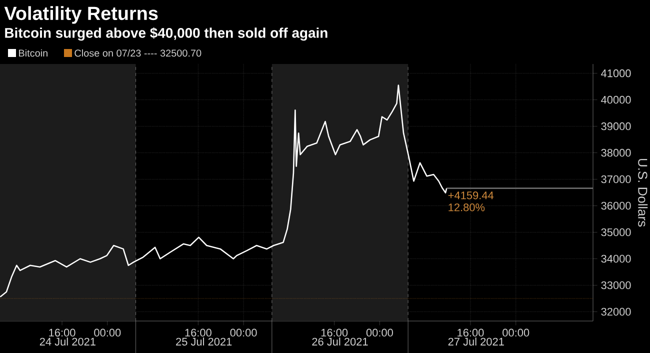 The width and height of the screenshot is (650, 353). Describe the element at coordinates (643, 192) in the screenshot. I see `y-axis-title: U.S. Dollars` at that location.